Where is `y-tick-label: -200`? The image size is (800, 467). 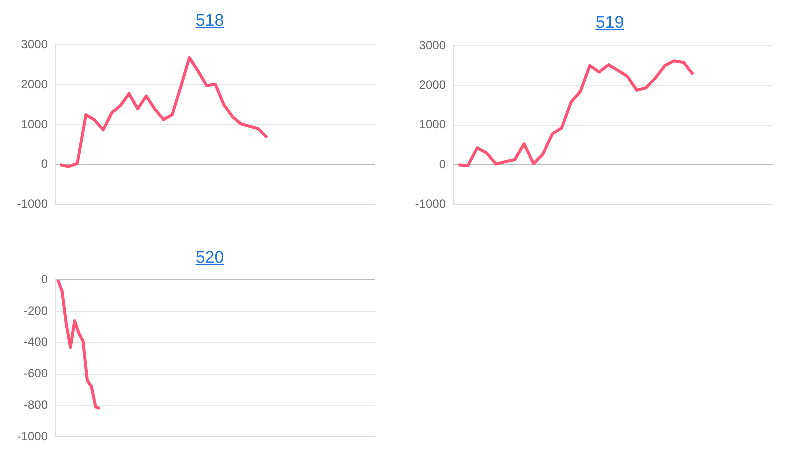 y-tick-label: -200 is located at coordinates (36, 311).